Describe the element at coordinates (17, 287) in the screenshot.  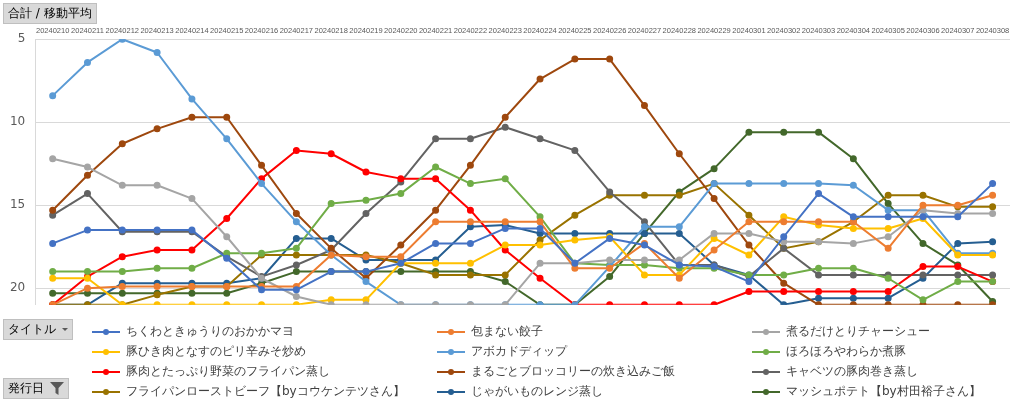
I see `y-tick-label: 20` at that location.